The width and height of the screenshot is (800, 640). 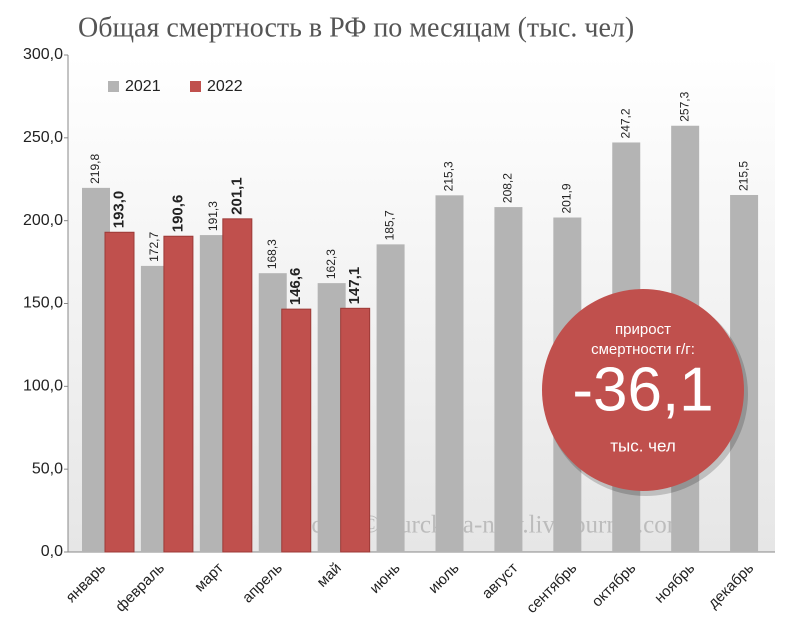 What do you see at coordinates (674, 582) in the screenshot?
I see `x-tick-label: ноябрь` at bounding box center [674, 582].